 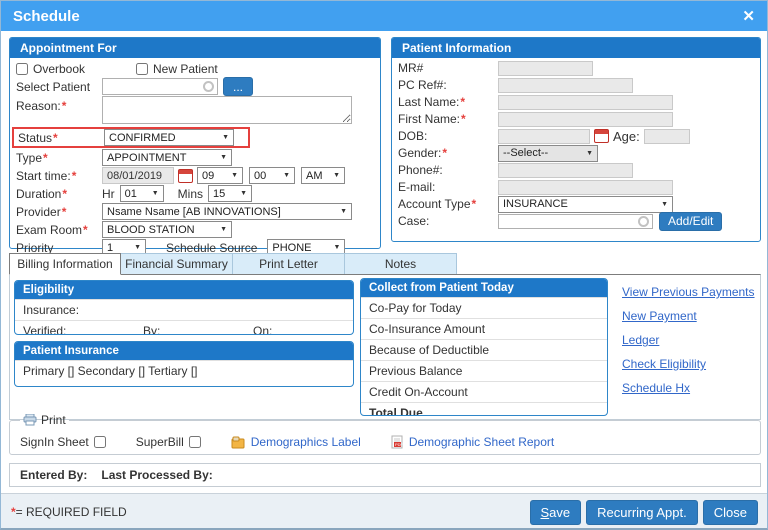 I want to click on account-type-select: INSURANCE ▼, so click(x=585, y=204).